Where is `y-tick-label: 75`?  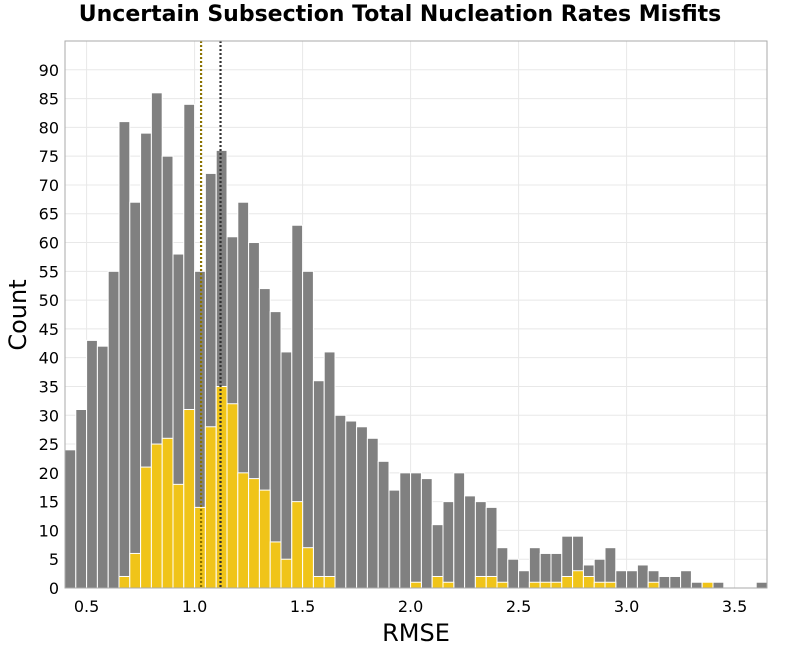
y-tick-label: 75 is located at coordinates (49, 156).